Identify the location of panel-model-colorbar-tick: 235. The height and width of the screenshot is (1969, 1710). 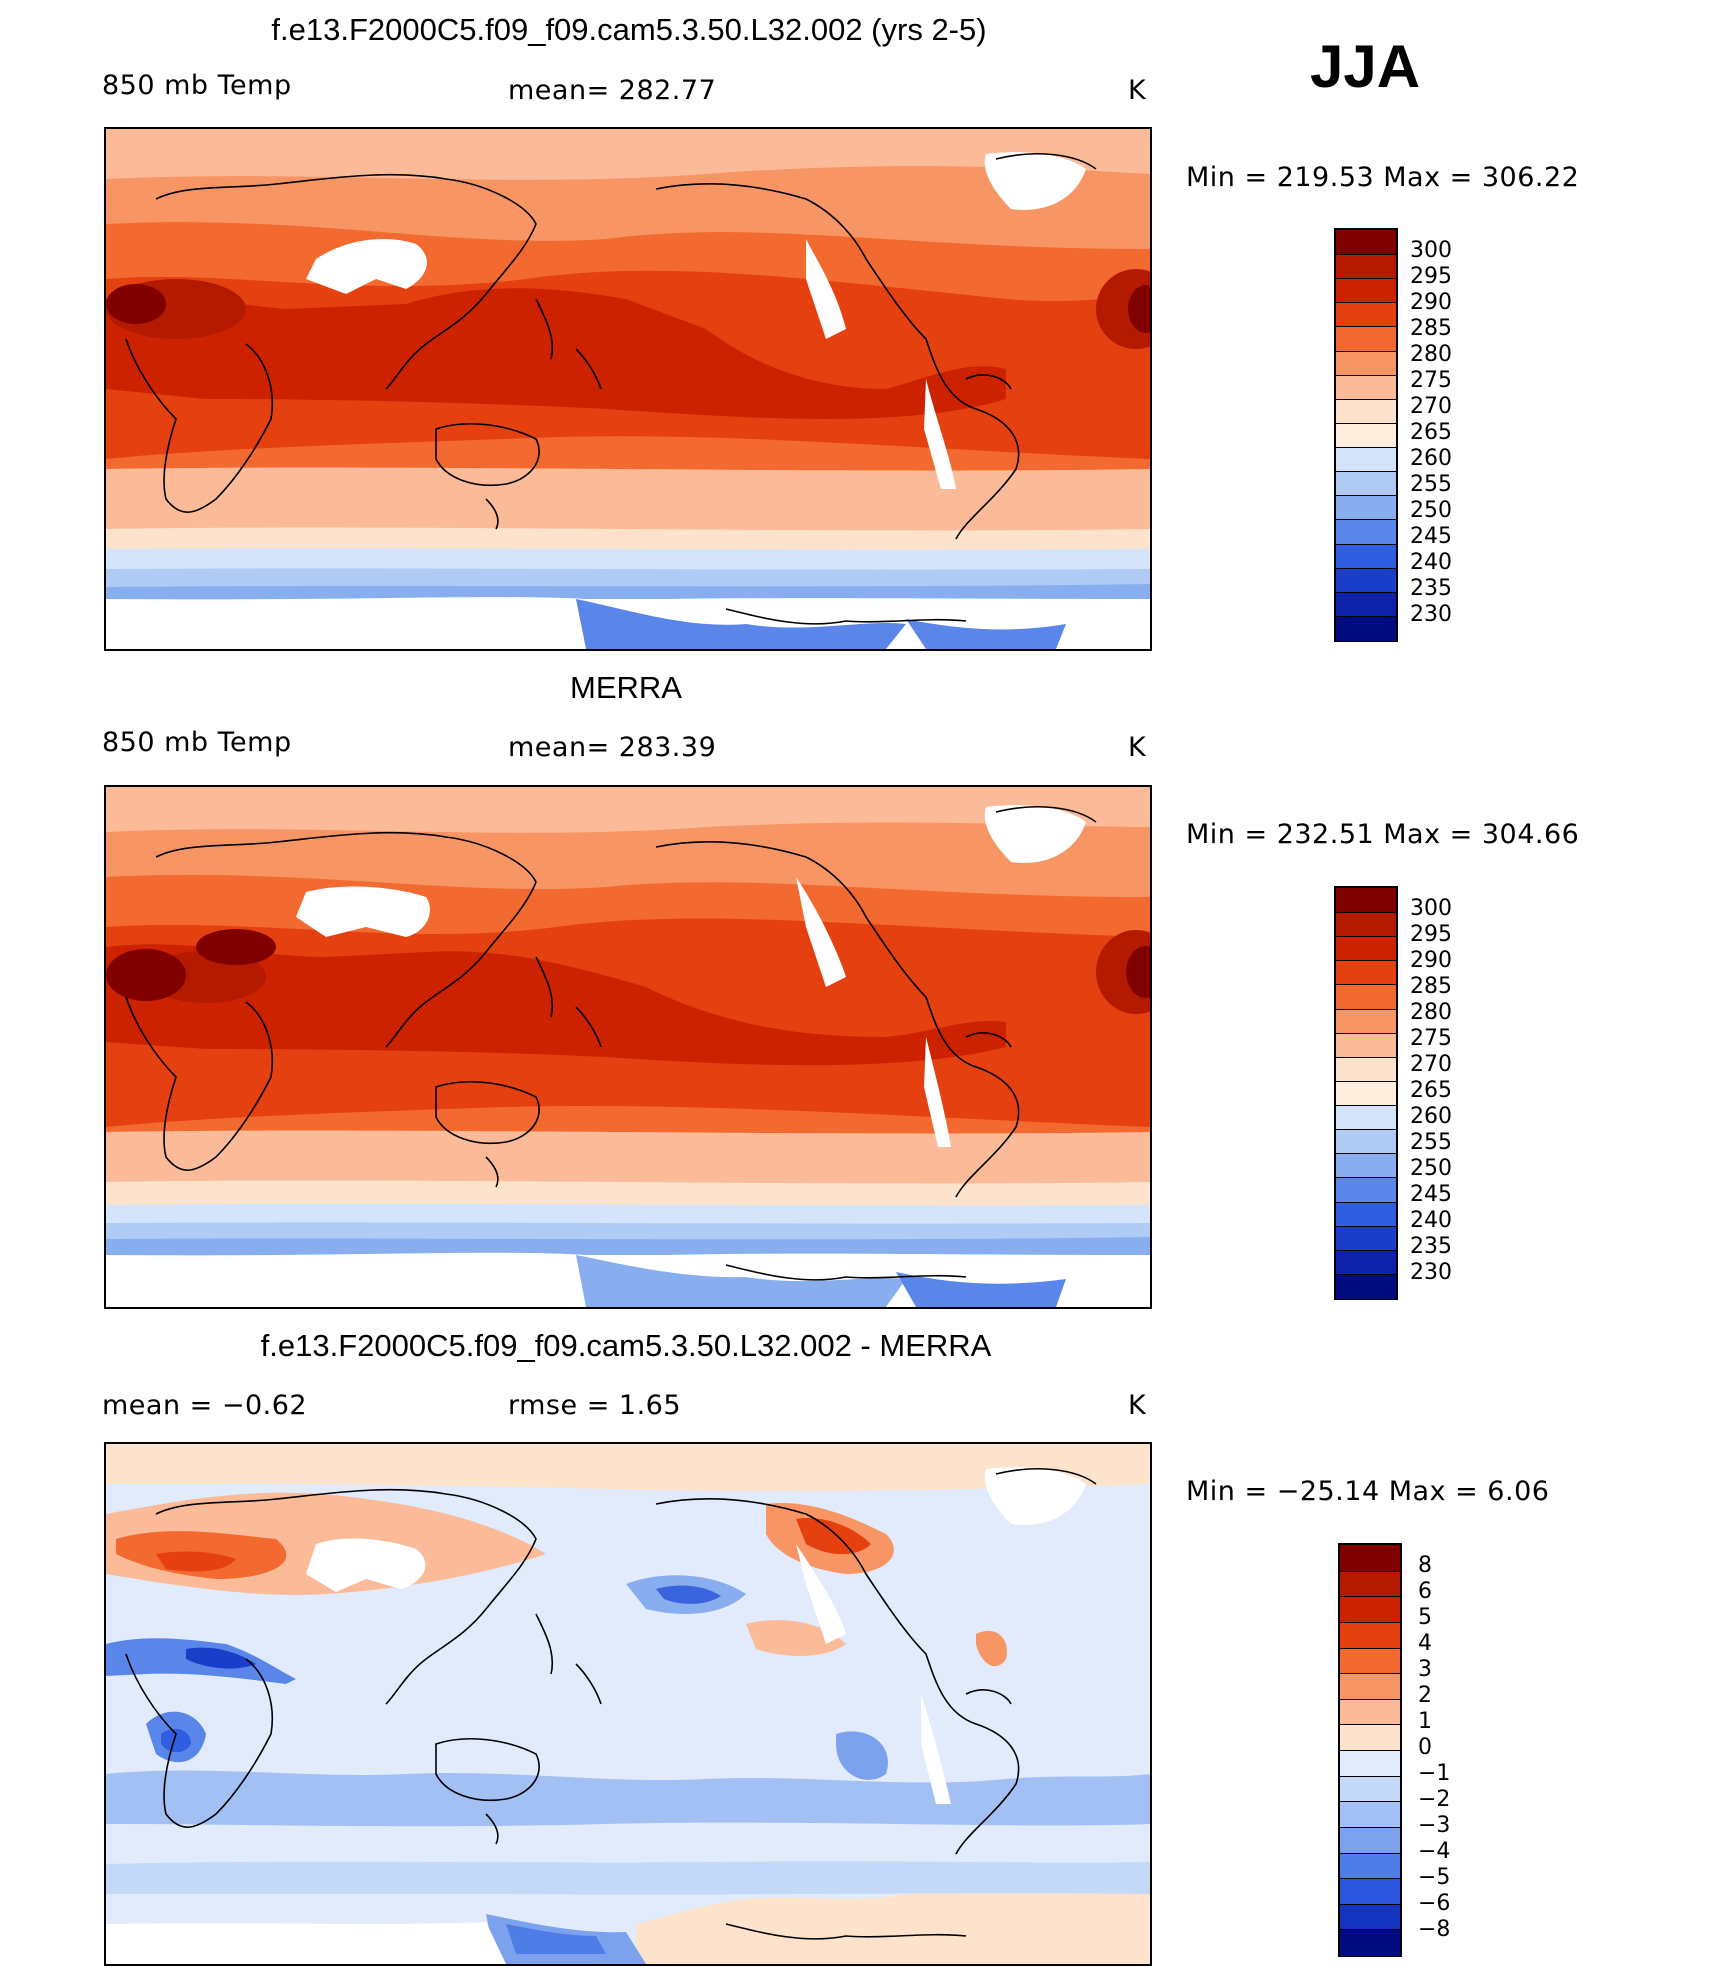
(1431, 588).